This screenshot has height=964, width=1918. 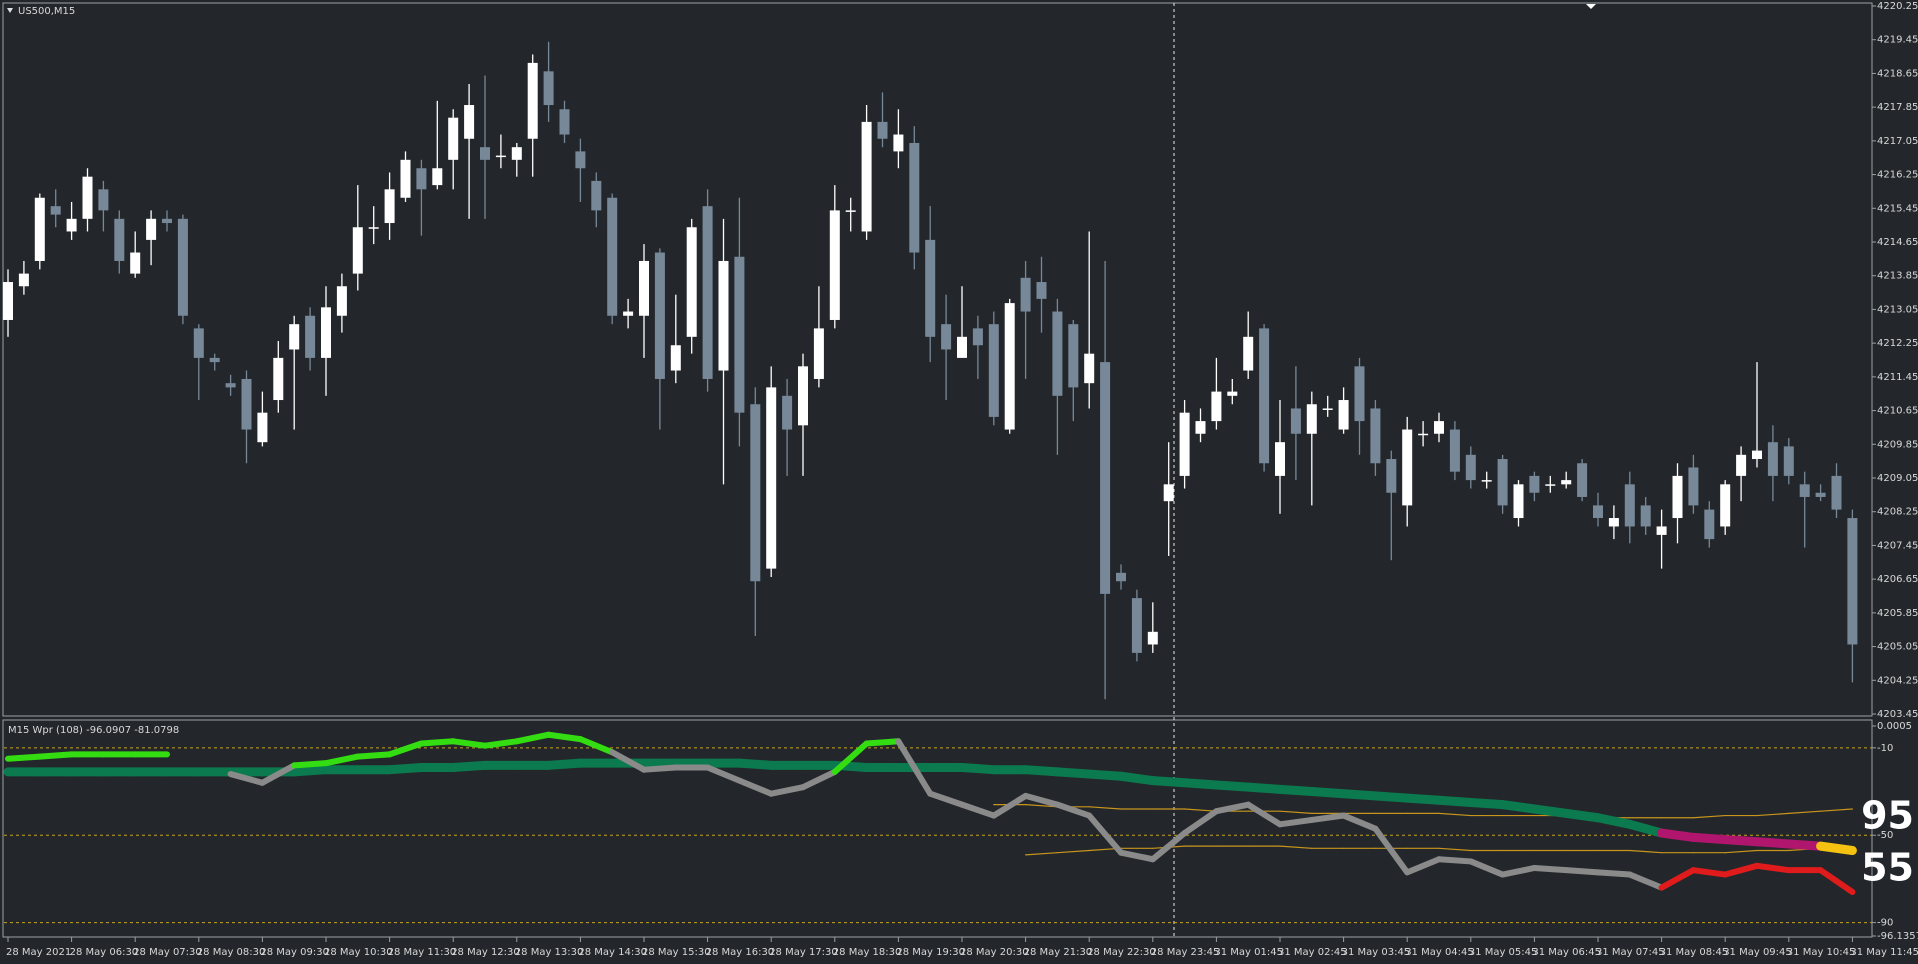 I want to click on menu-triangle, so click(x=10, y=10).